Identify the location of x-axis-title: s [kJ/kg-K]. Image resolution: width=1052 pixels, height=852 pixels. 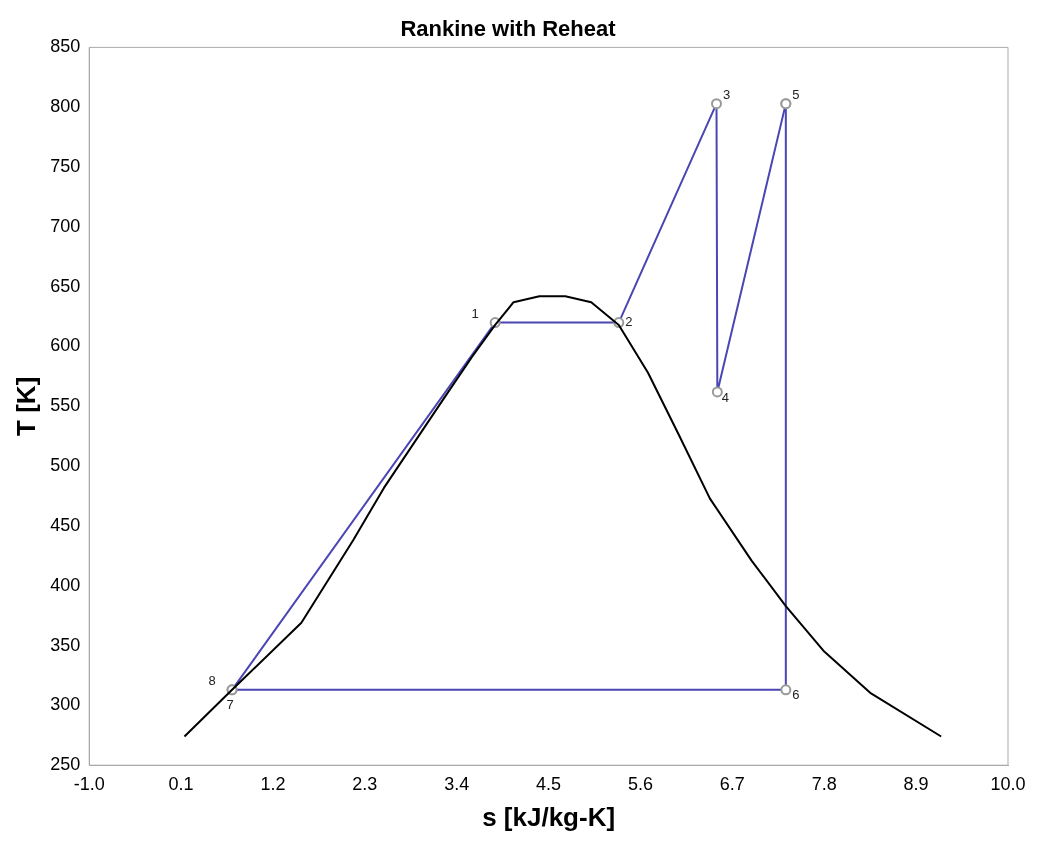
(549, 816).